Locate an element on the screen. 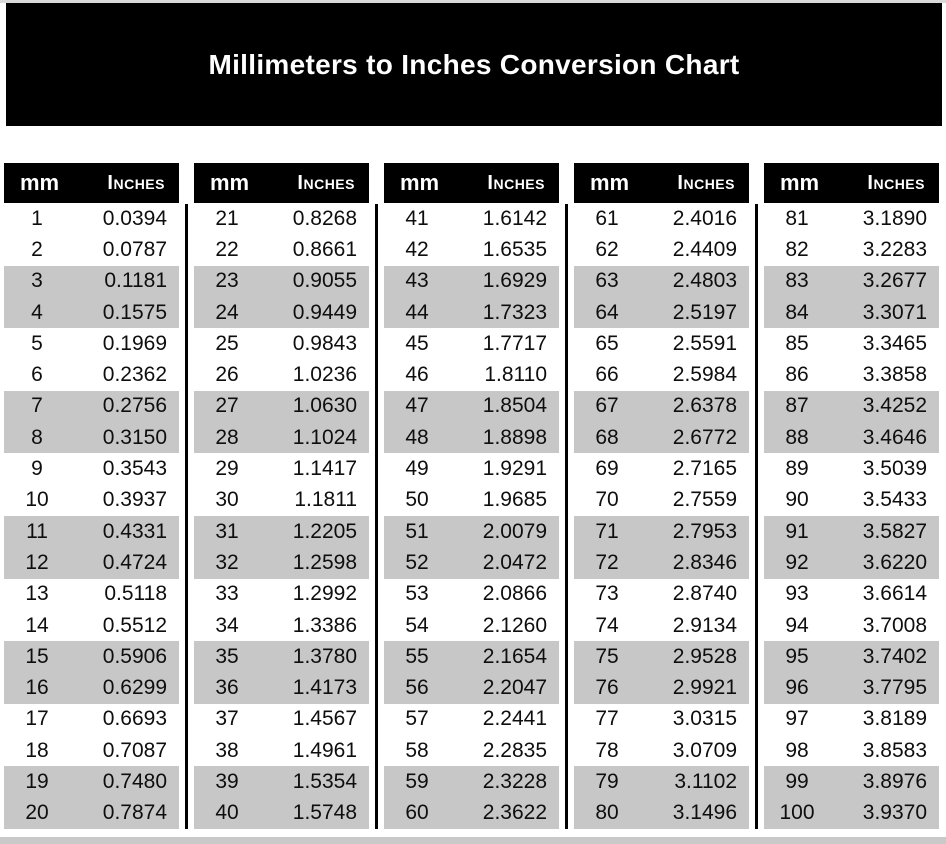 Image resolution: width=946 pixels, height=844 pixels. inches-value: 0.6299 is located at coordinates (134, 688).